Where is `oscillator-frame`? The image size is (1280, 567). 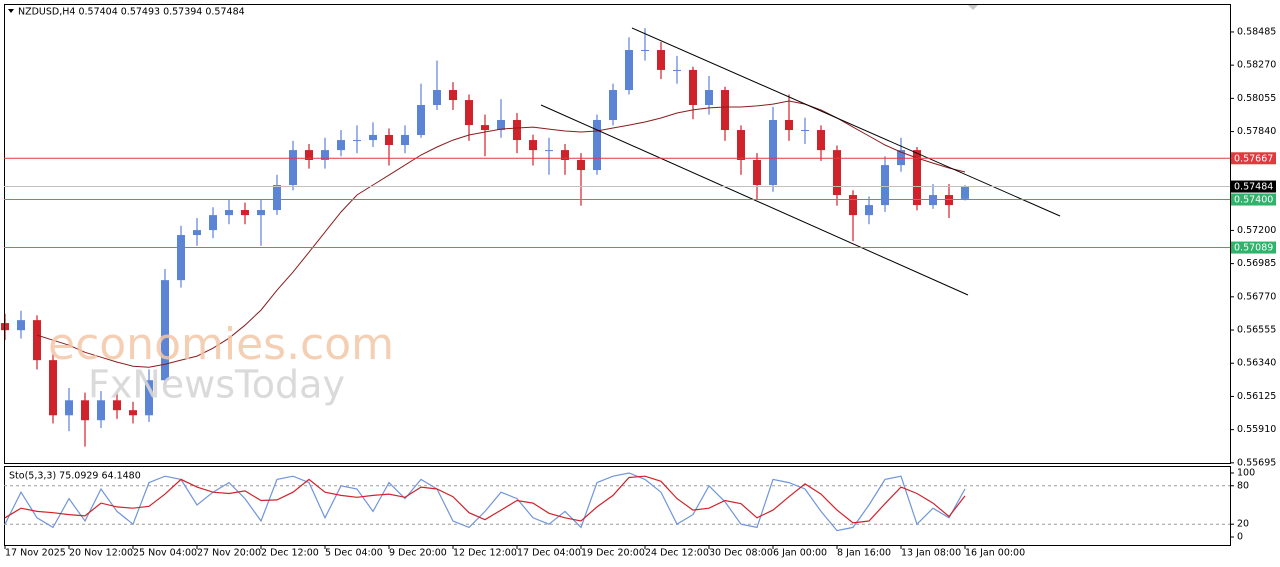 oscillator-frame is located at coordinates (617, 506).